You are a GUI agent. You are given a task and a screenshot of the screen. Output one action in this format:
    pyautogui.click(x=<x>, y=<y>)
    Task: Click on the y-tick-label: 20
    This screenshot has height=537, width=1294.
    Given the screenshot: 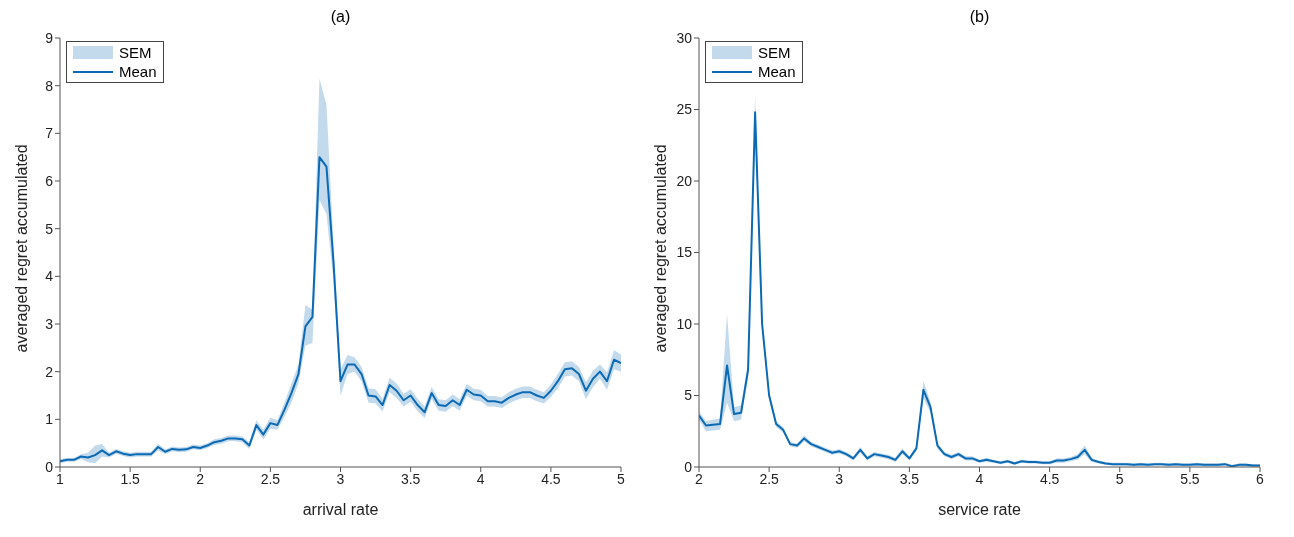 What is the action you would take?
    pyautogui.click(x=684, y=180)
    